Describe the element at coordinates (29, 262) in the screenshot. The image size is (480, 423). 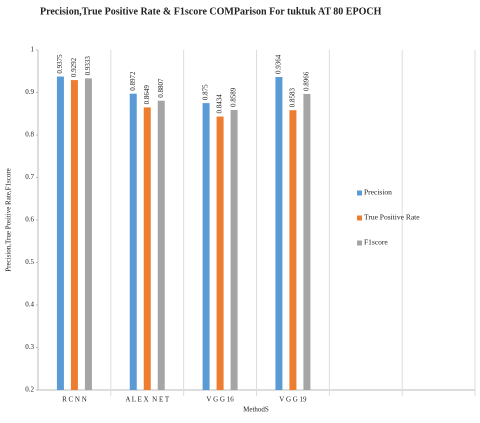
I see `y-tick-label: 0.5` at that location.